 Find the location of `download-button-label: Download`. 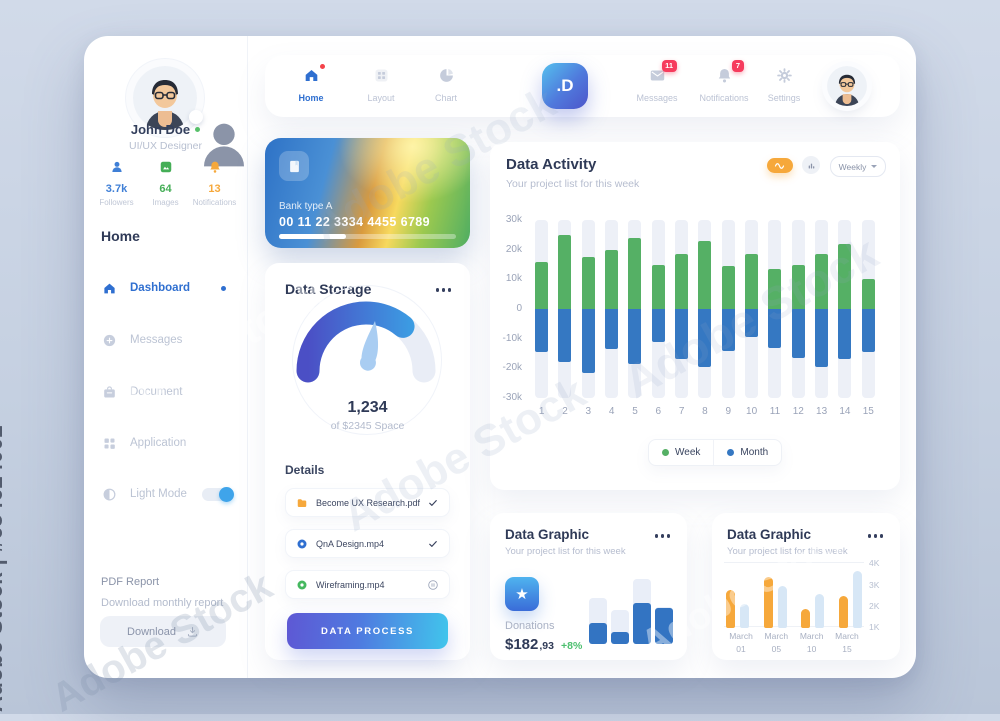

download-button-label: Download is located at coordinates (151, 631).